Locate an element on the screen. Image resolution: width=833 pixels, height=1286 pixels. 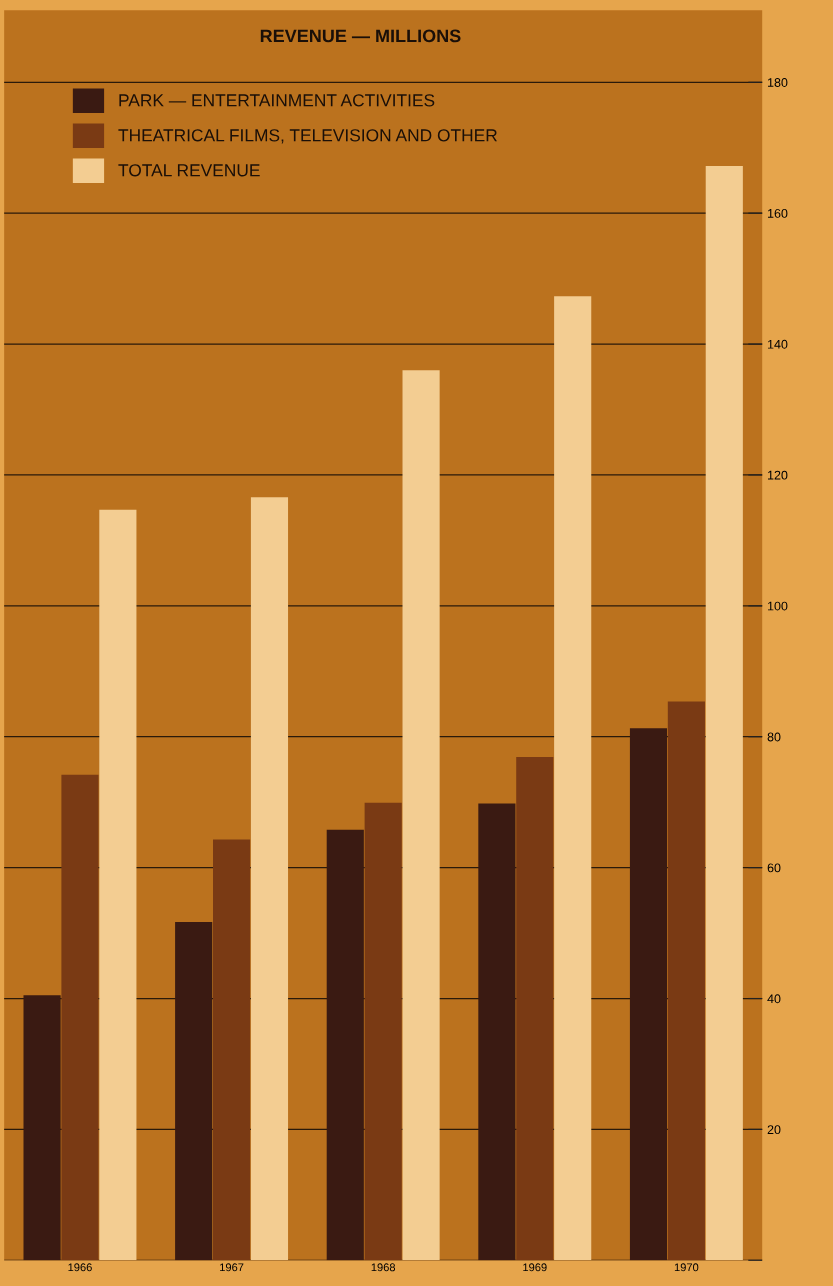
x-tick-label: 1968 is located at coordinates (383, 1267).